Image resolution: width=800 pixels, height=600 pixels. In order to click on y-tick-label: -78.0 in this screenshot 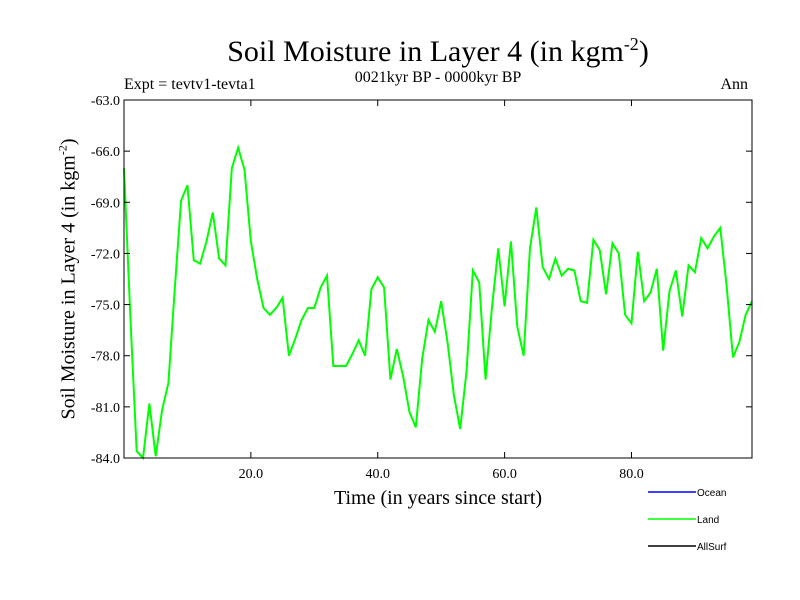, I will do `click(105, 357)`.